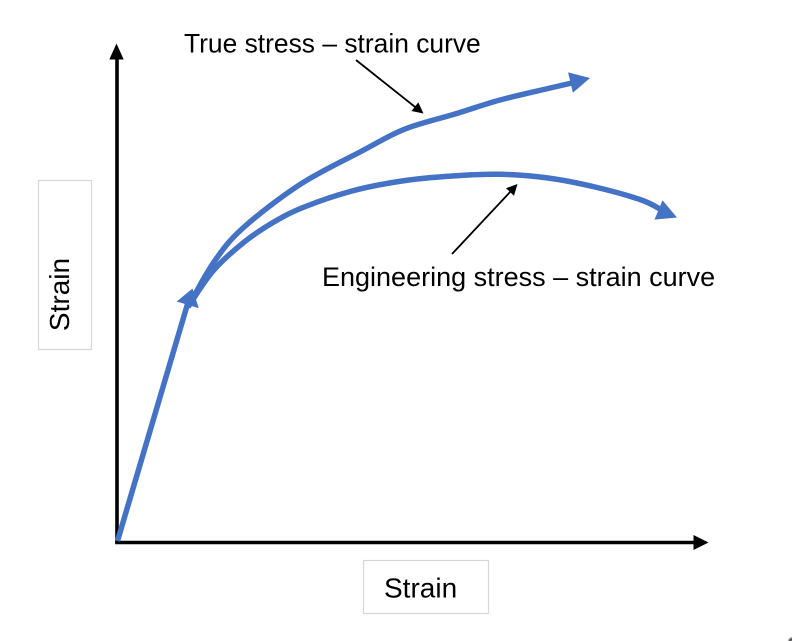 Image resolution: width=792 pixels, height=641 pixels. I want to click on svg-text: True stress – strain curve, so click(332, 44).